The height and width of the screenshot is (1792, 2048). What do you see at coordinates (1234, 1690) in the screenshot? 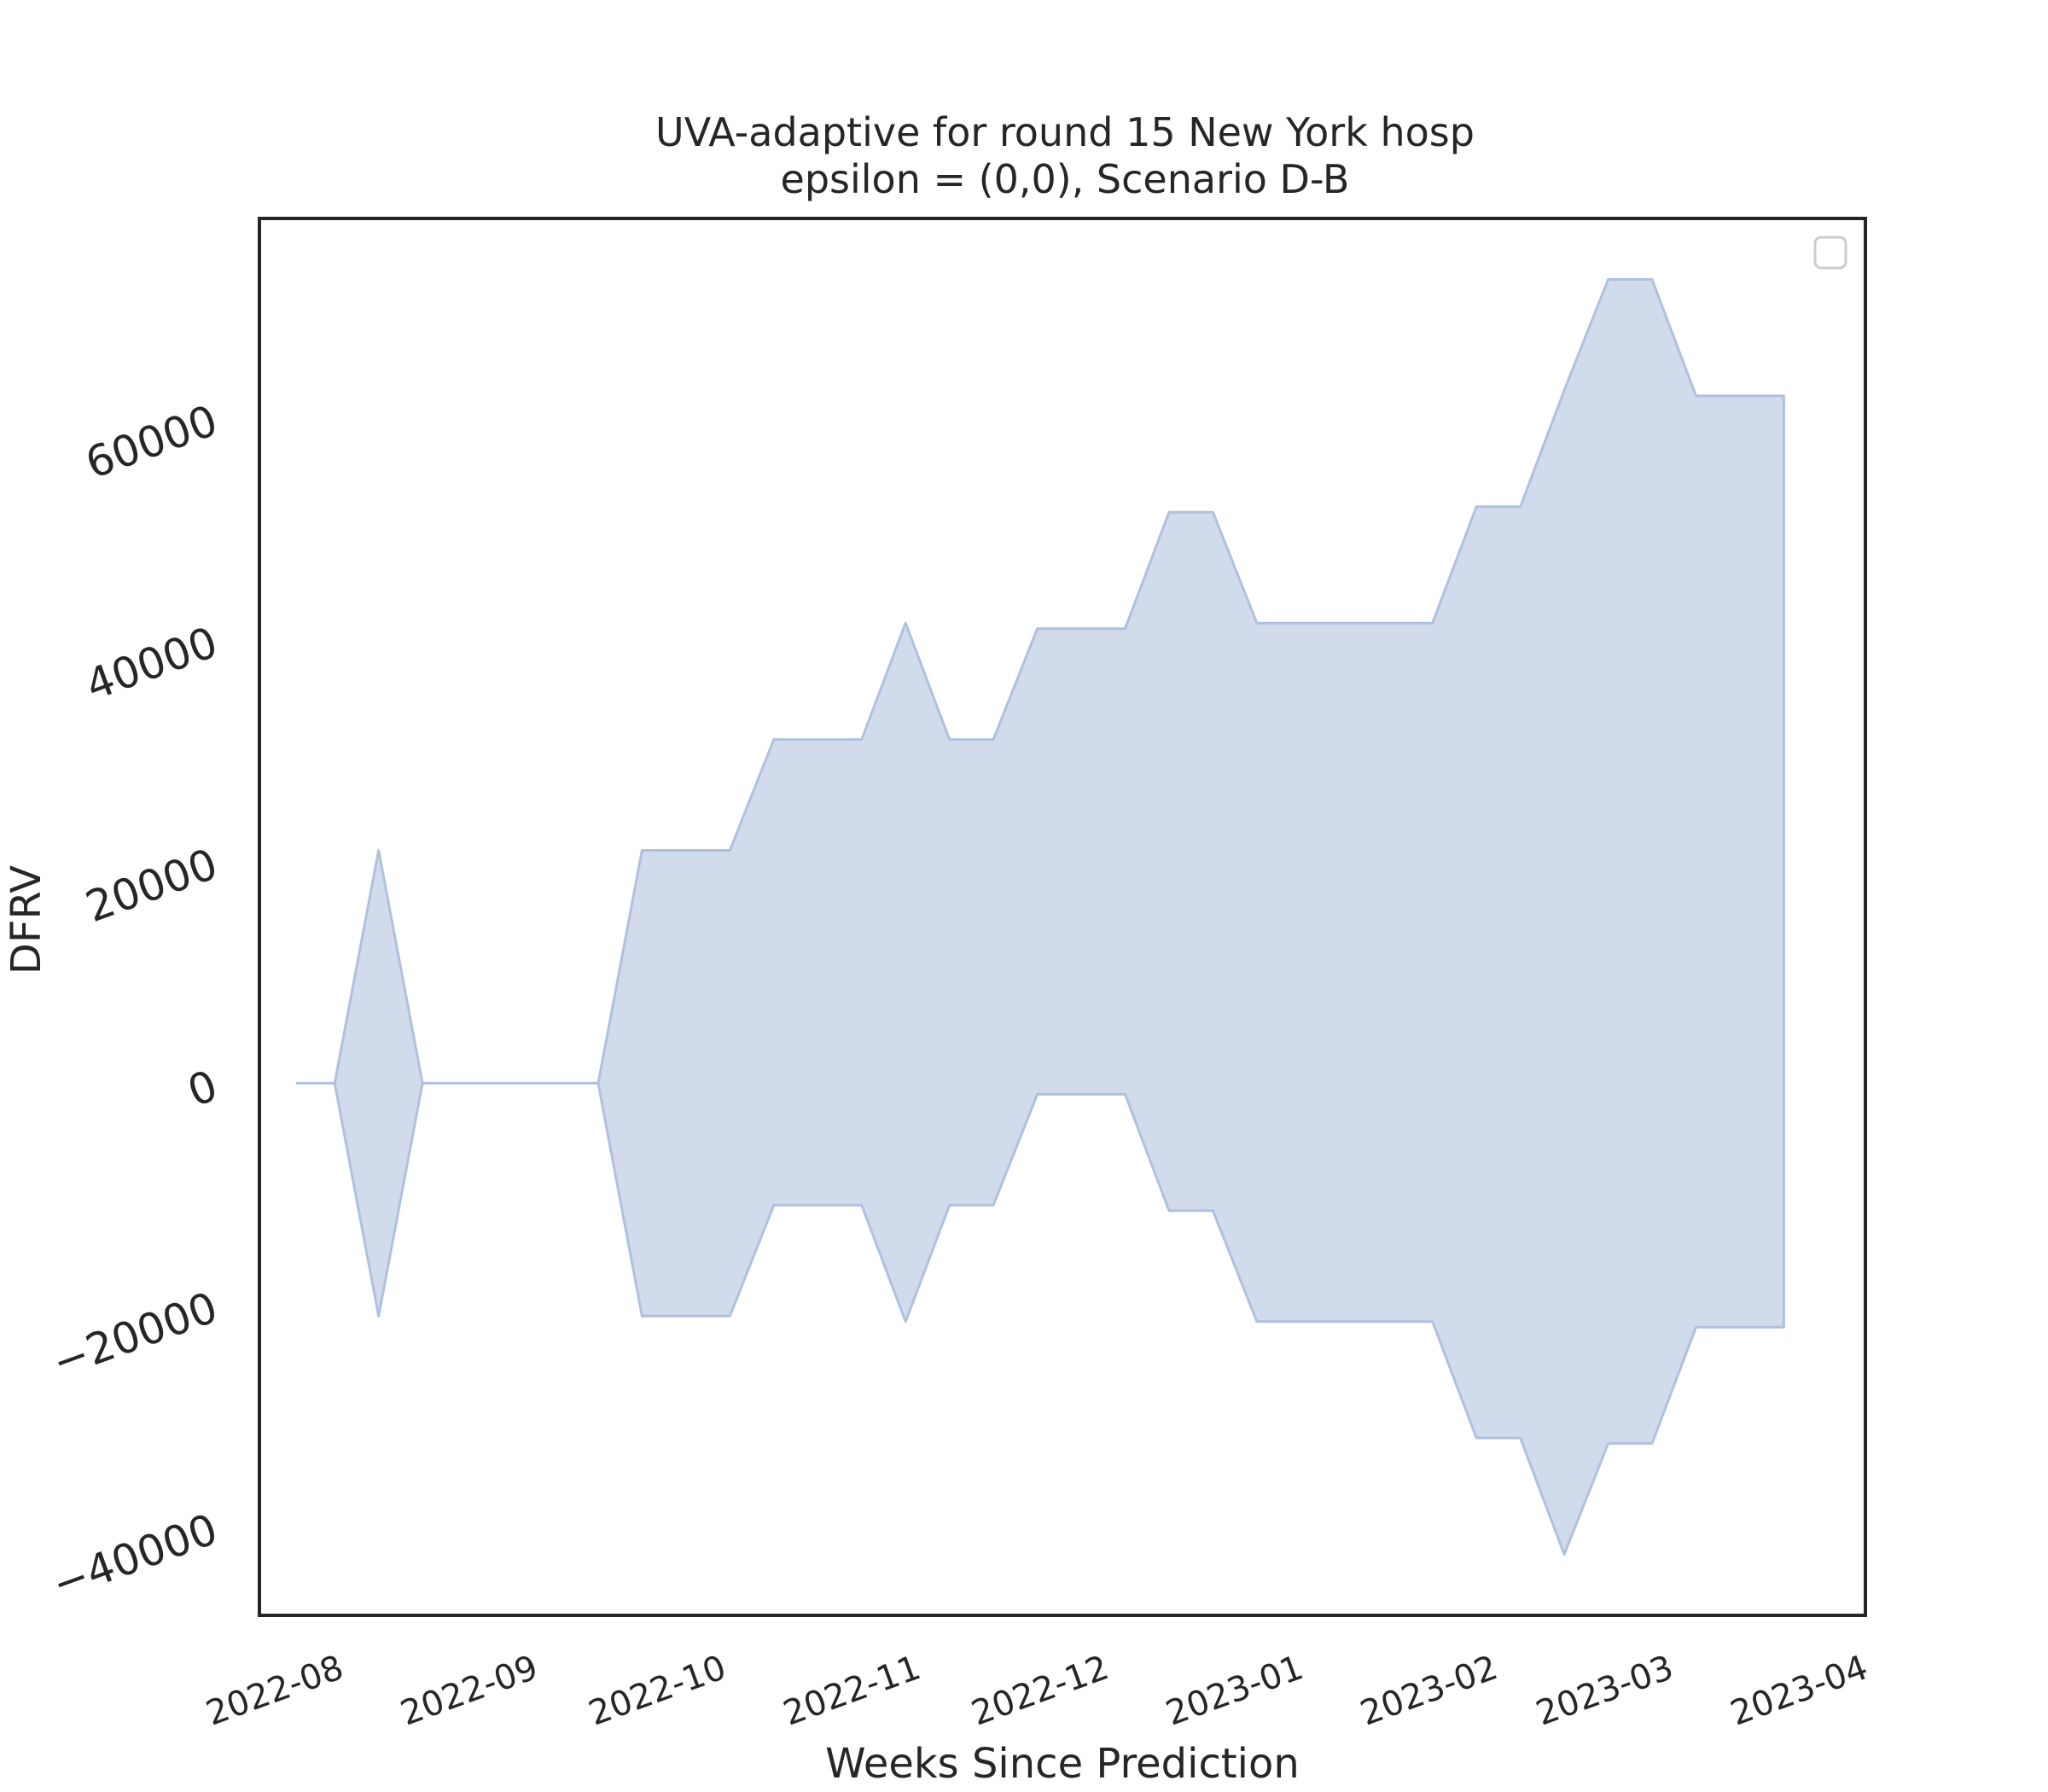
I see `x-tick-label: 2023-01` at bounding box center [1234, 1690].